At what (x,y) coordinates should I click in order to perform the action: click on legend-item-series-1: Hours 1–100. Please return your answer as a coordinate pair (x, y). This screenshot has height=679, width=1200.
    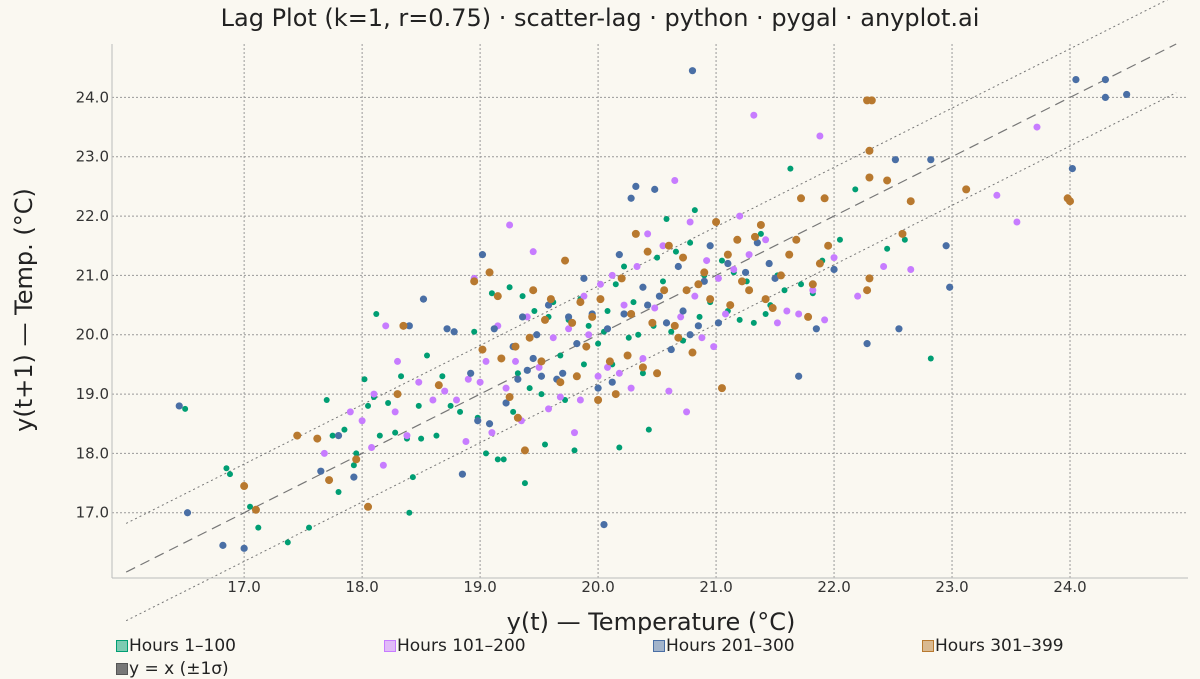
    Looking at the image, I should click on (176, 646).